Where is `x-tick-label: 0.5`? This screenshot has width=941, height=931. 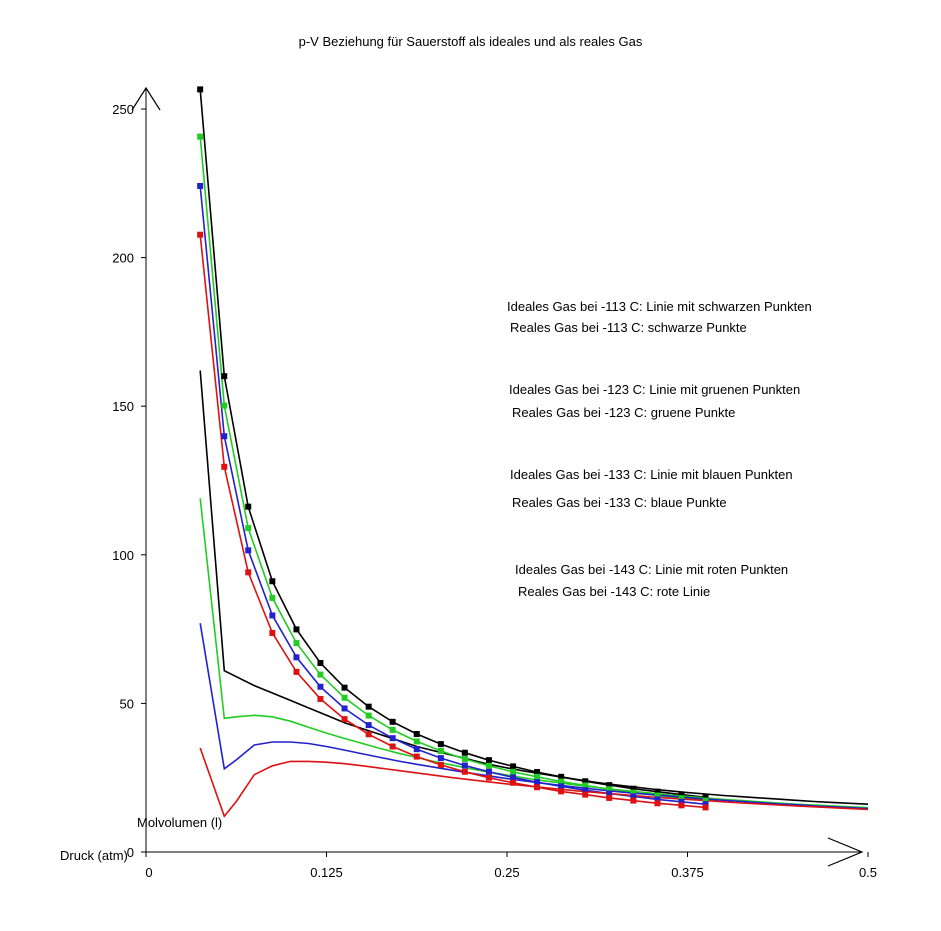 x-tick-label: 0.5 is located at coordinates (868, 872).